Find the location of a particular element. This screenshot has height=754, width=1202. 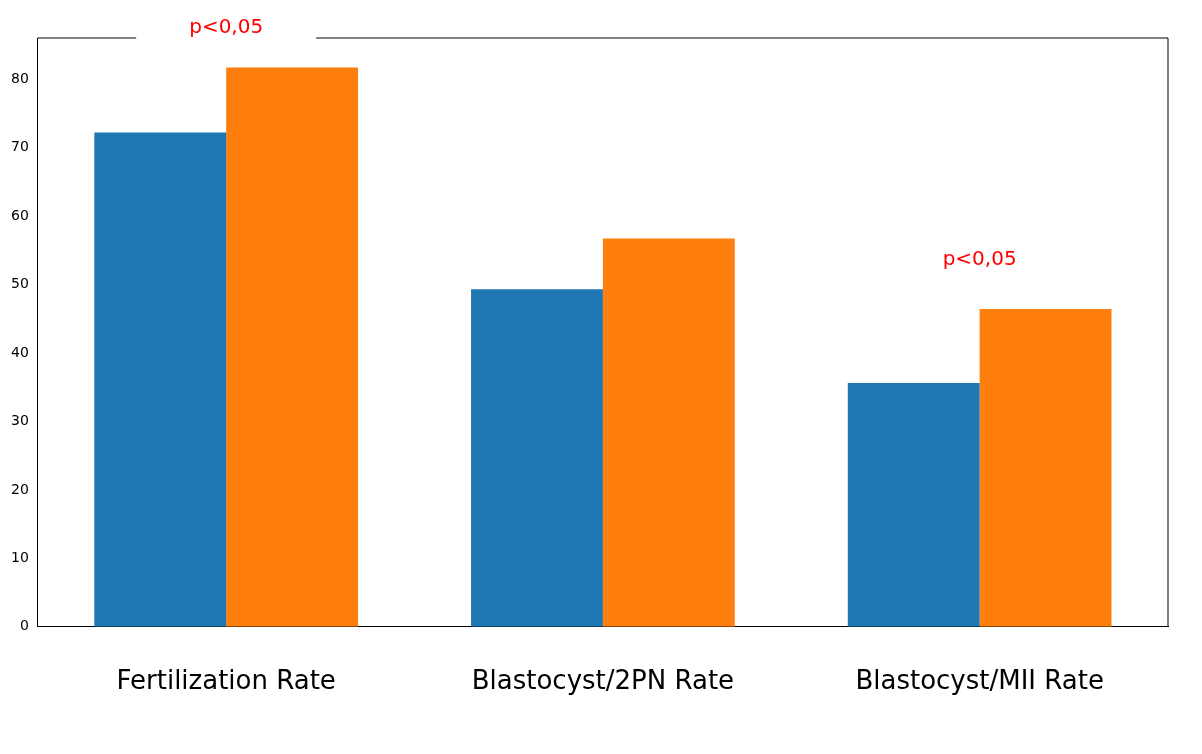

x-tick-label: Blastocyst/MII Rate is located at coordinates (979, 680).